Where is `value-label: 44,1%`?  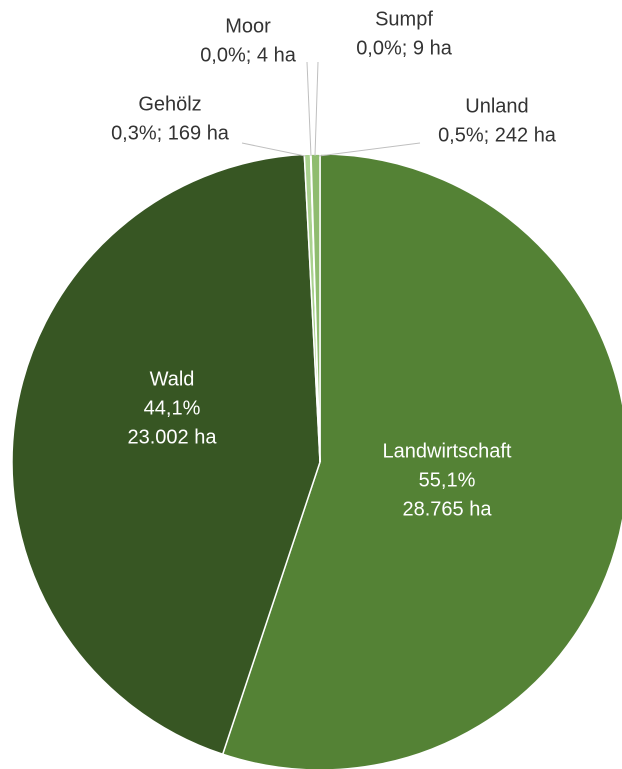
value-label: 44,1% is located at coordinates (172, 408).